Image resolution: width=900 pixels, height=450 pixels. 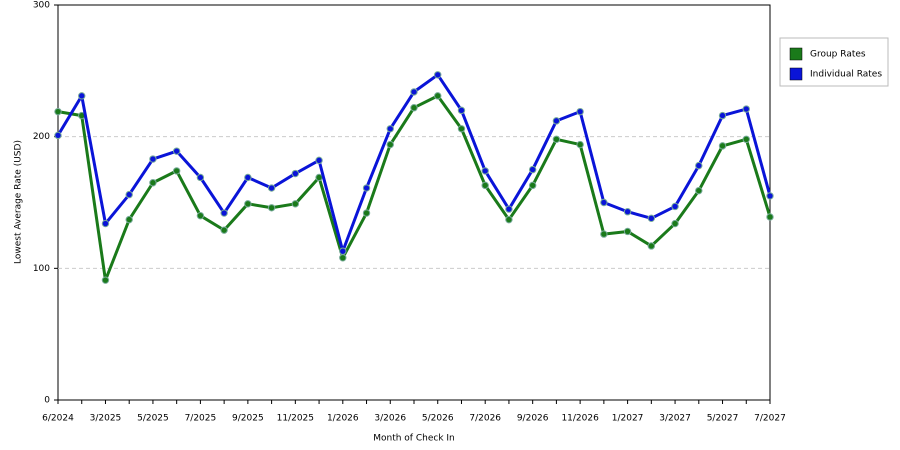 What do you see at coordinates (628, 419) in the screenshot?
I see `x-tick-label: 1/2027` at bounding box center [628, 419].